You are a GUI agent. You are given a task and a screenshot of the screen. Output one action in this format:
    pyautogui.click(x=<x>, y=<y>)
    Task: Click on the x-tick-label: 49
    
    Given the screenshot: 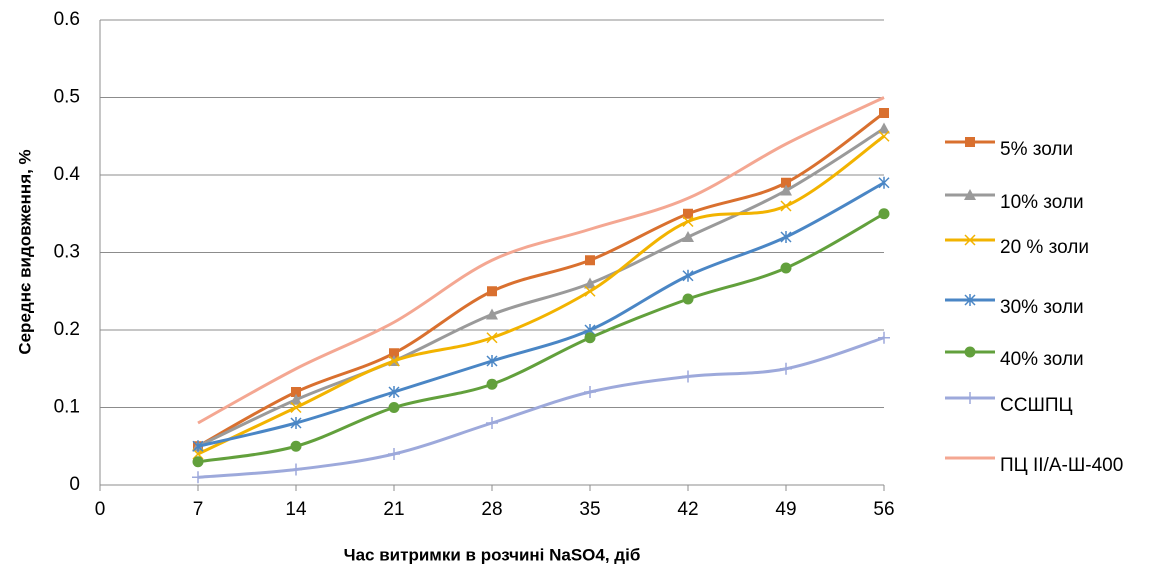 What is the action you would take?
    pyautogui.click(x=785, y=509)
    